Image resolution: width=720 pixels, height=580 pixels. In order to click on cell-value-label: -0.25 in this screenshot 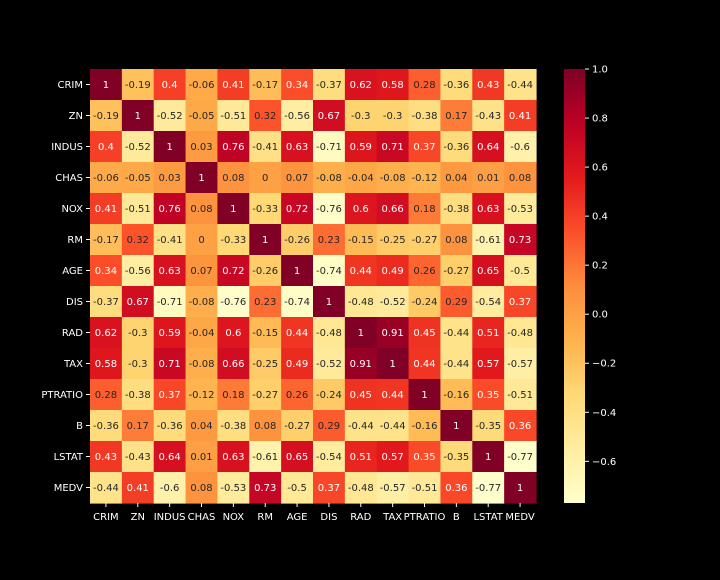, I will do `click(393, 240)`.